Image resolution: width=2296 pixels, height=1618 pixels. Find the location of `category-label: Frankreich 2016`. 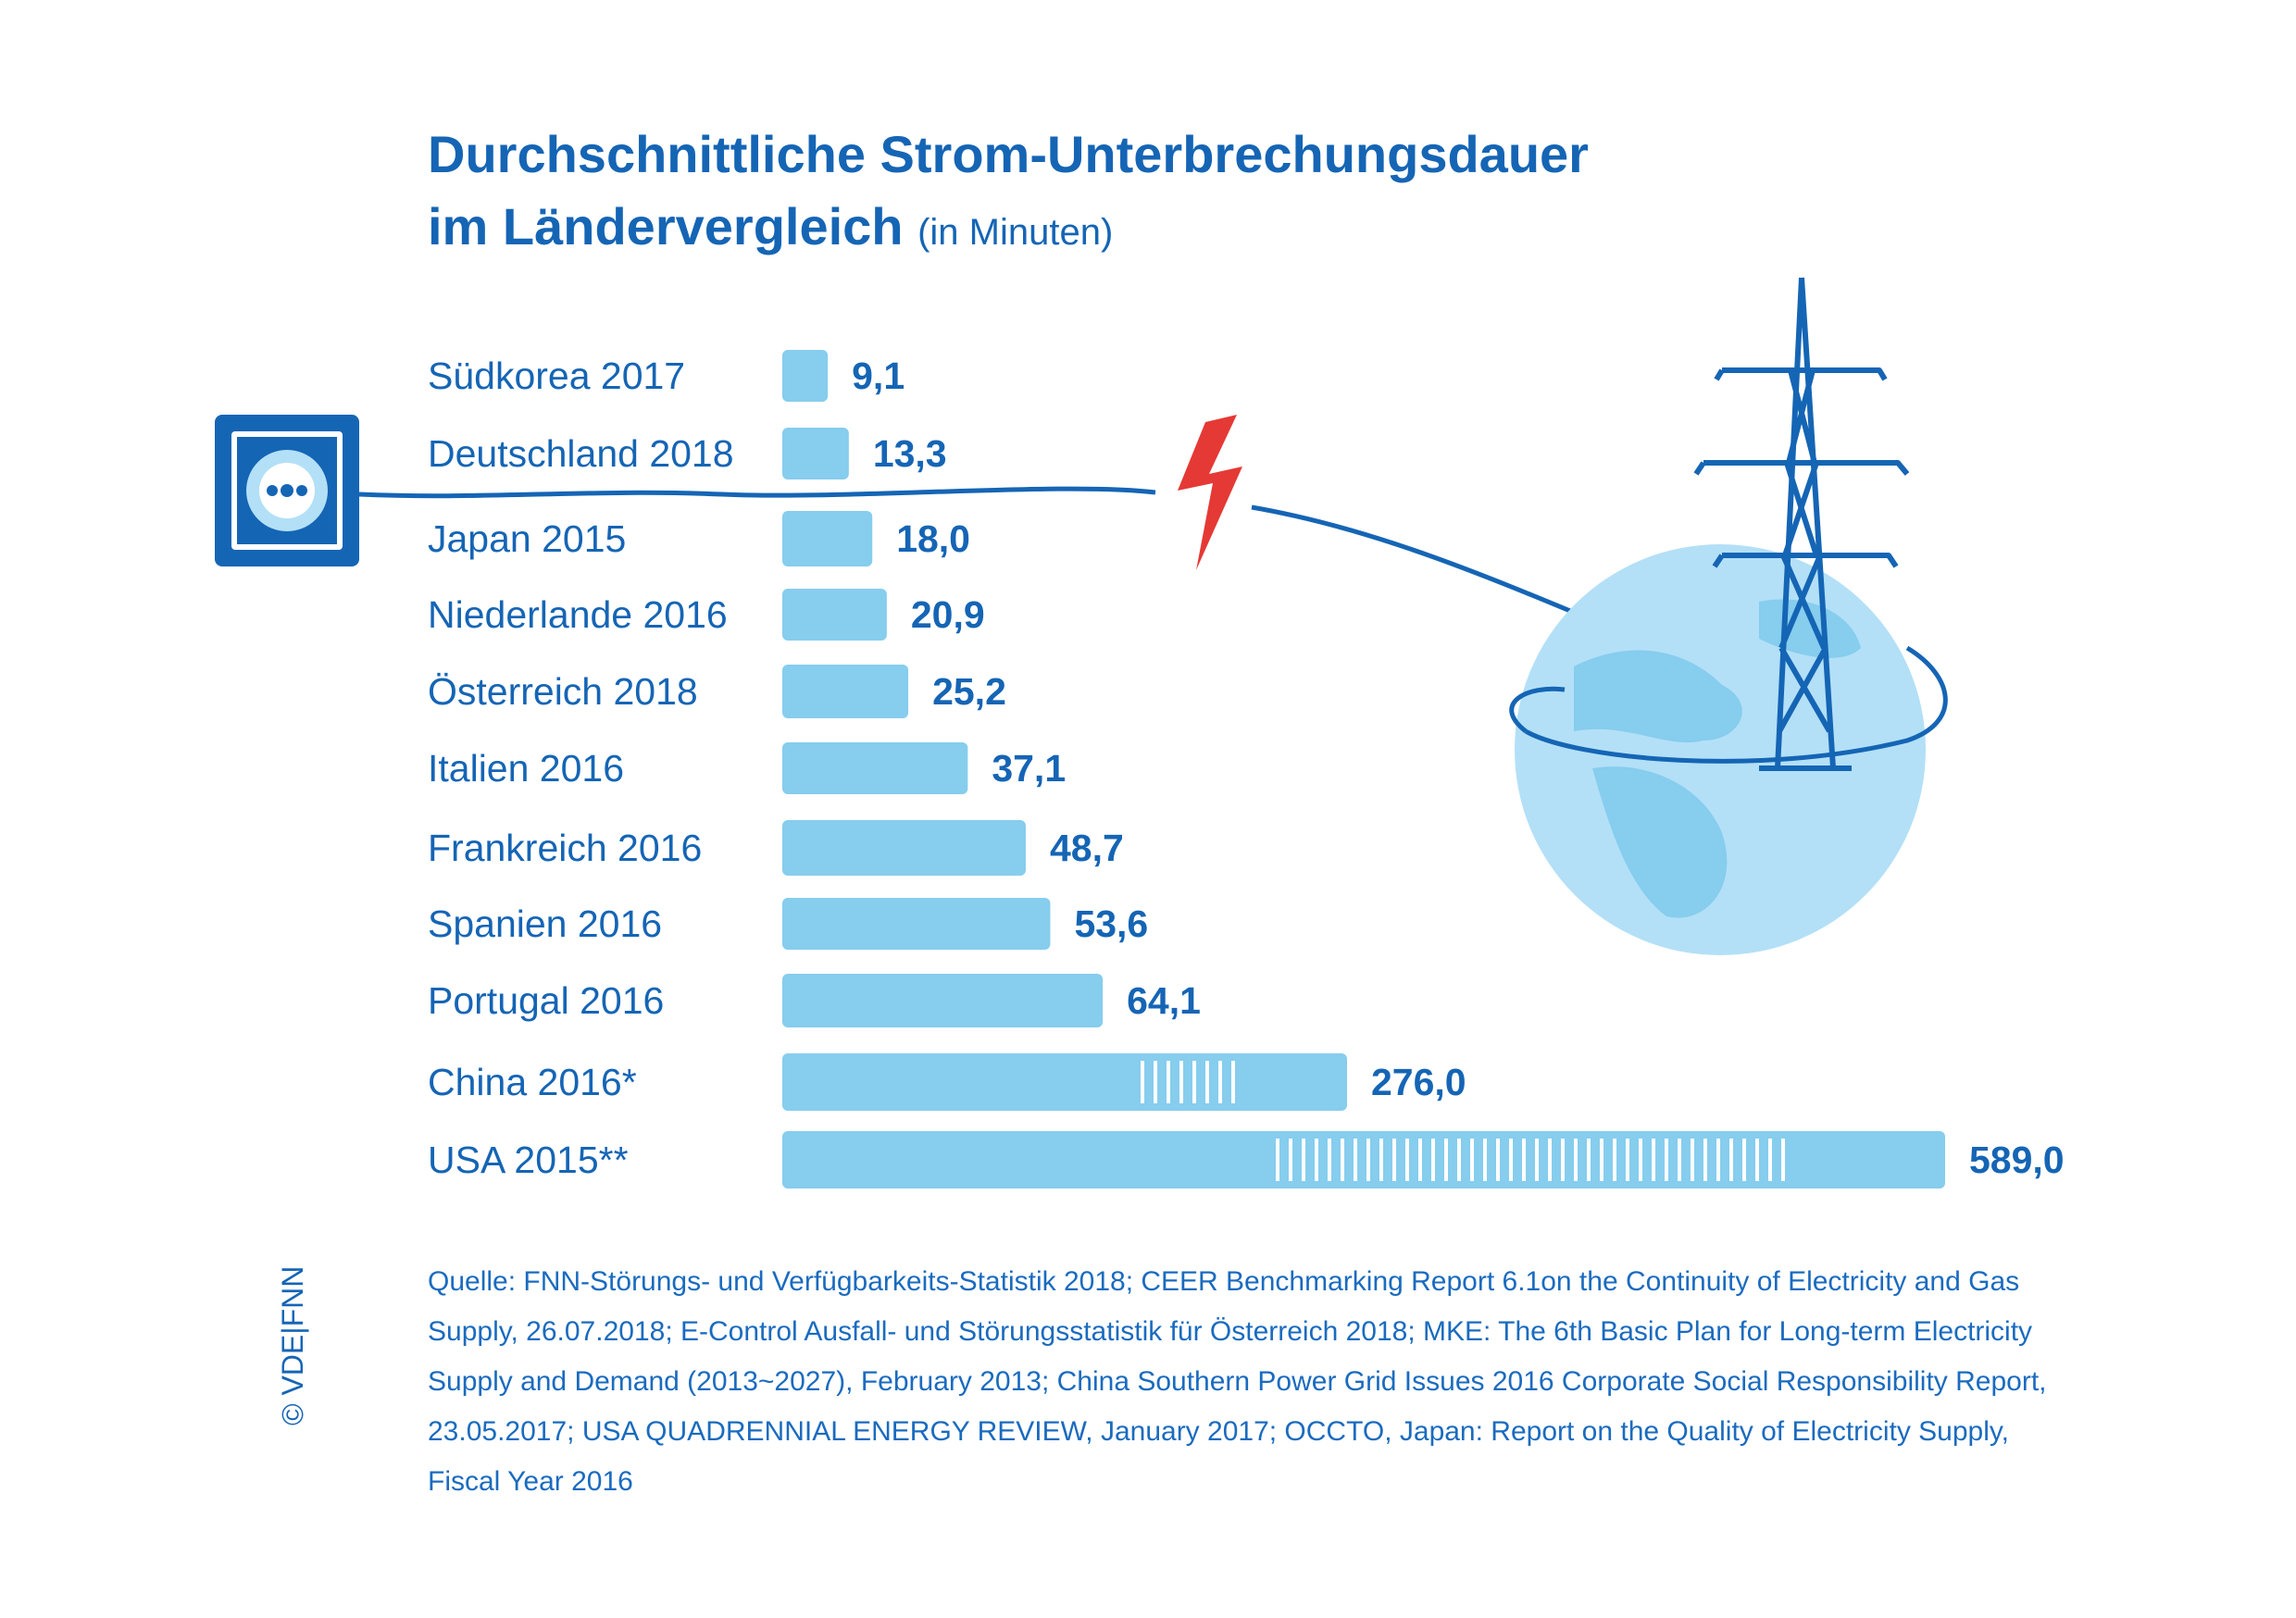

category-label: Frankreich 2016 is located at coordinates (565, 848).